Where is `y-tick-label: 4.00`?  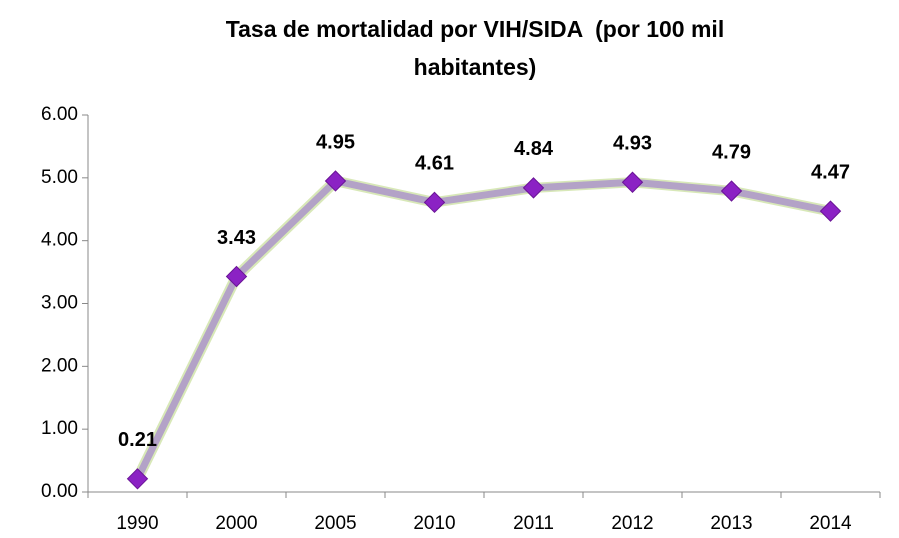 y-tick-label: 4.00 is located at coordinates (59, 240).